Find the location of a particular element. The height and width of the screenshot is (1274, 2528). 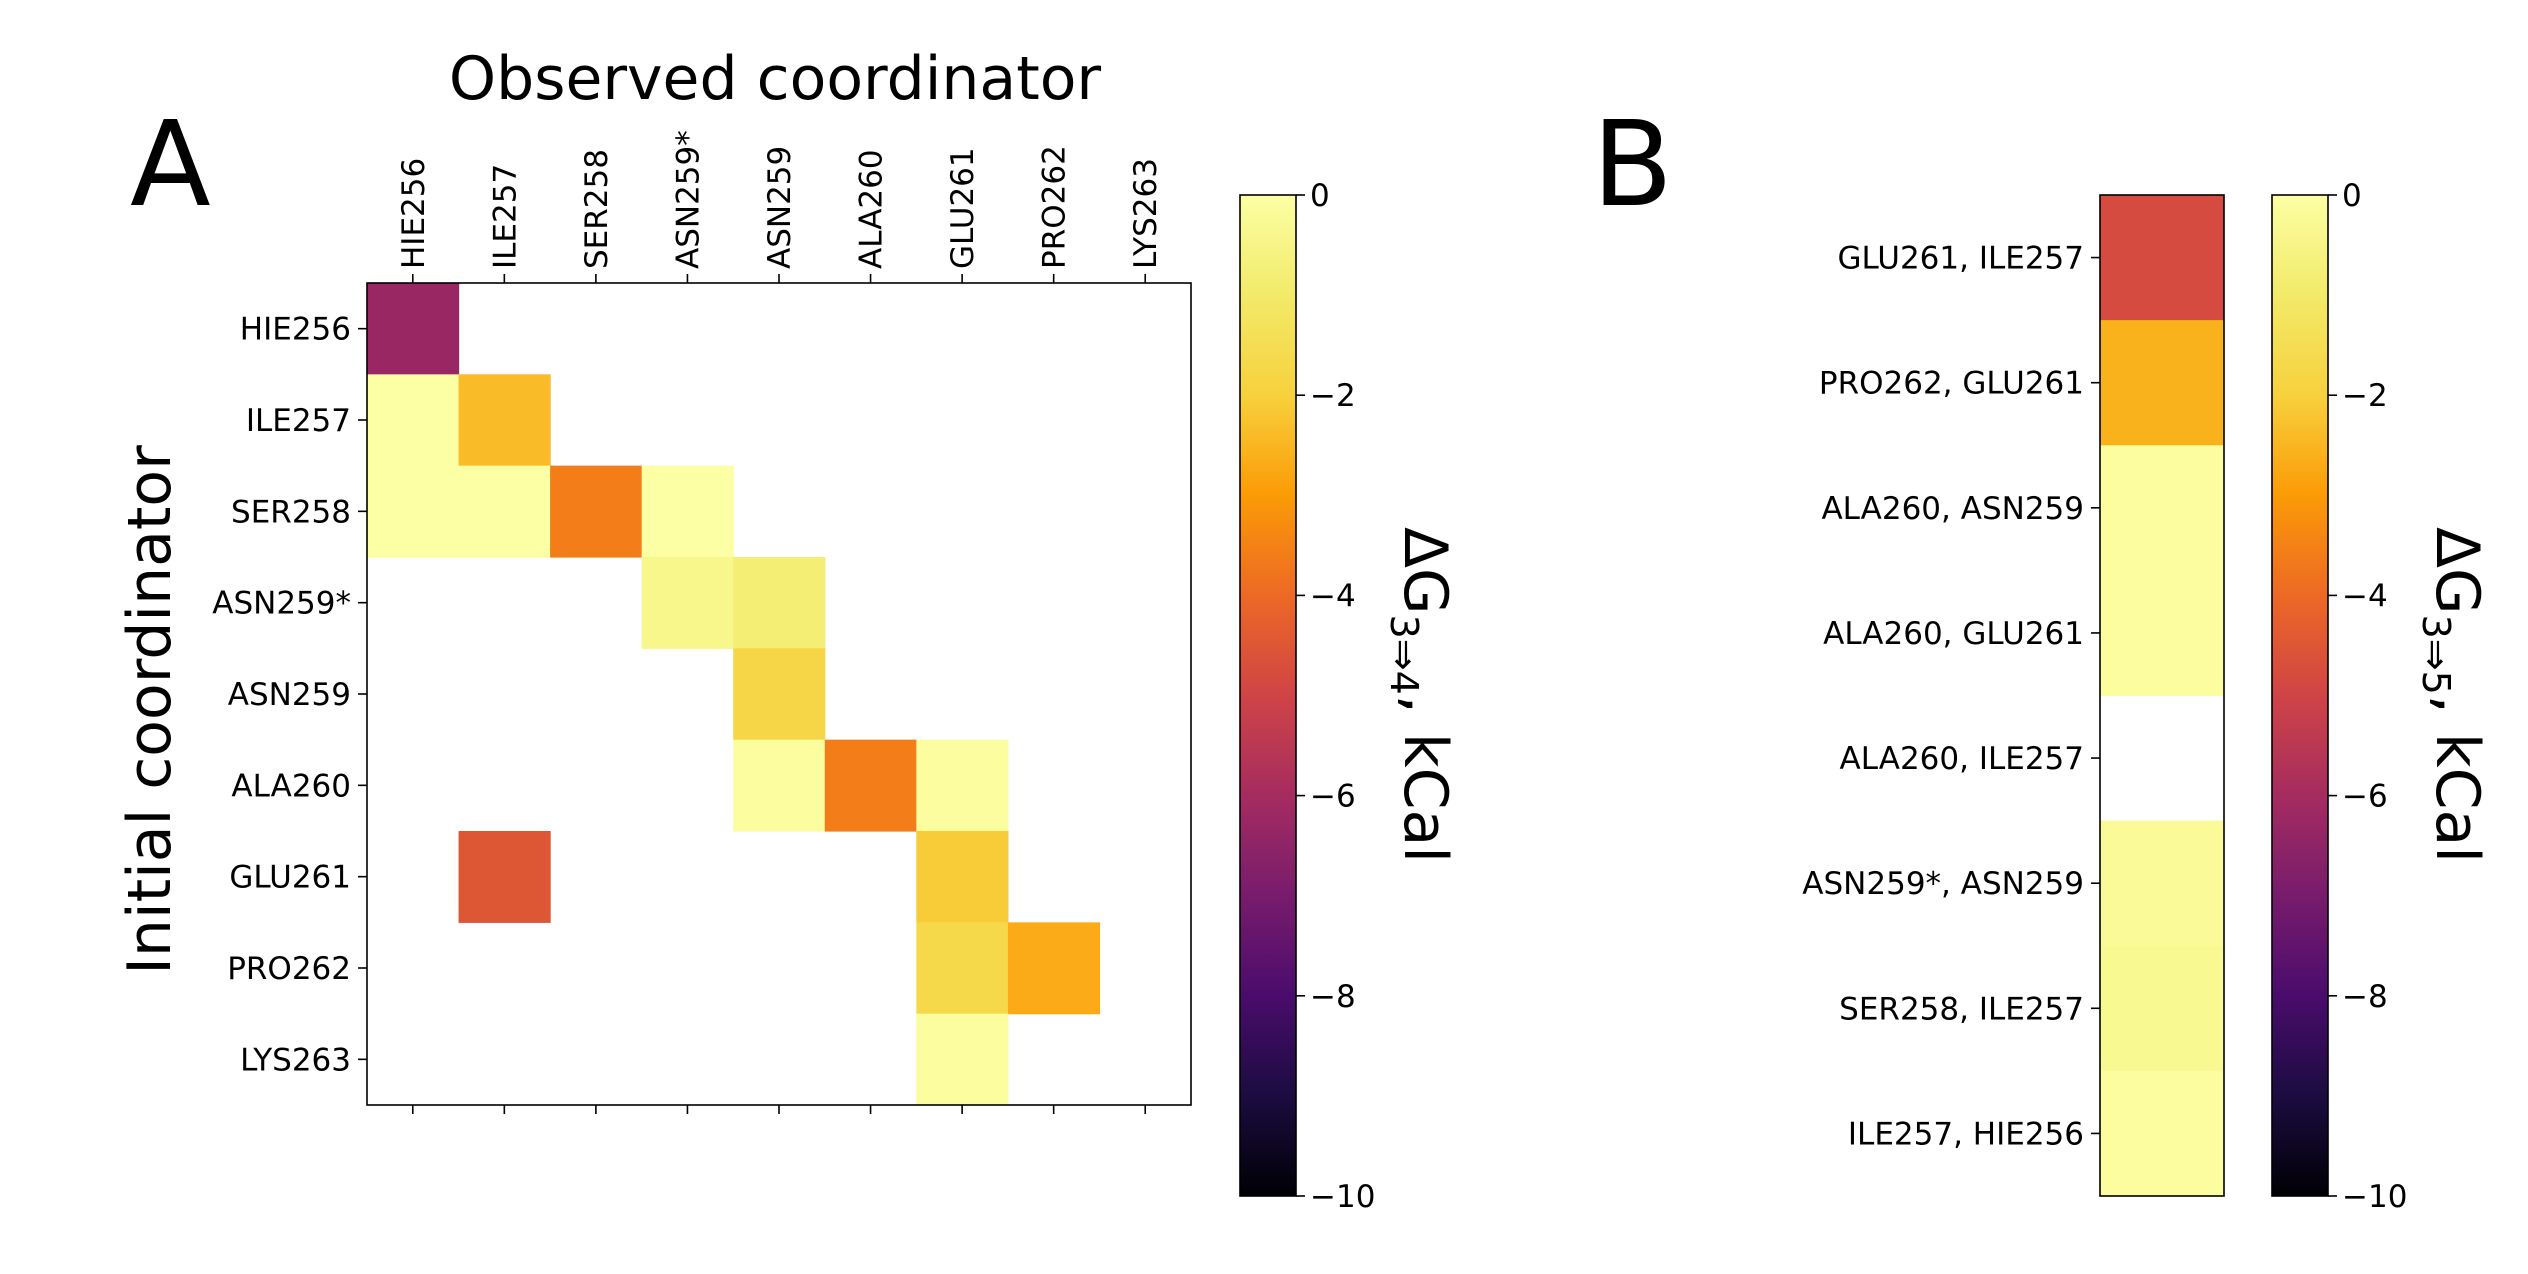

colorbar-b-ticks is located at coordinates (2332, 695).